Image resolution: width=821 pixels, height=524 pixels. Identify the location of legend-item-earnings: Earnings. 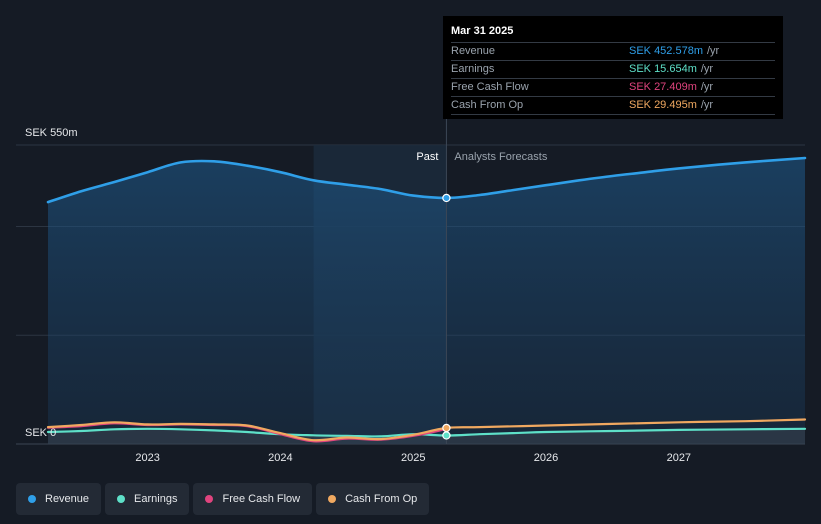
(147, 499).